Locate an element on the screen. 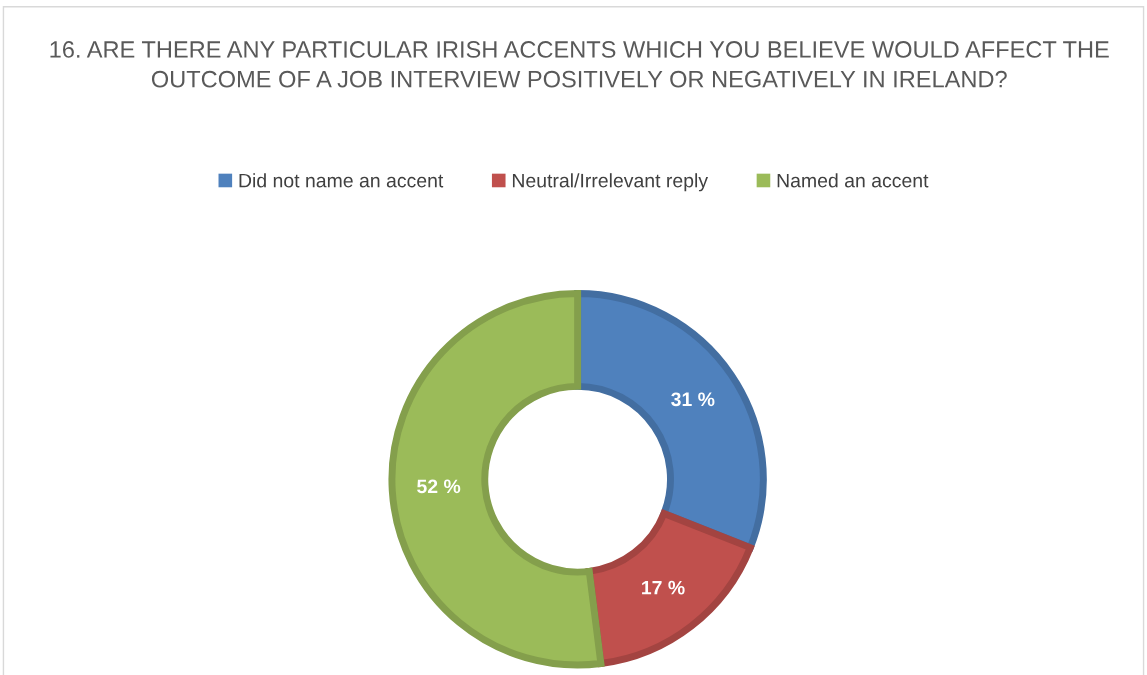  data-label: 52 % is located at coordinates (439, 486).